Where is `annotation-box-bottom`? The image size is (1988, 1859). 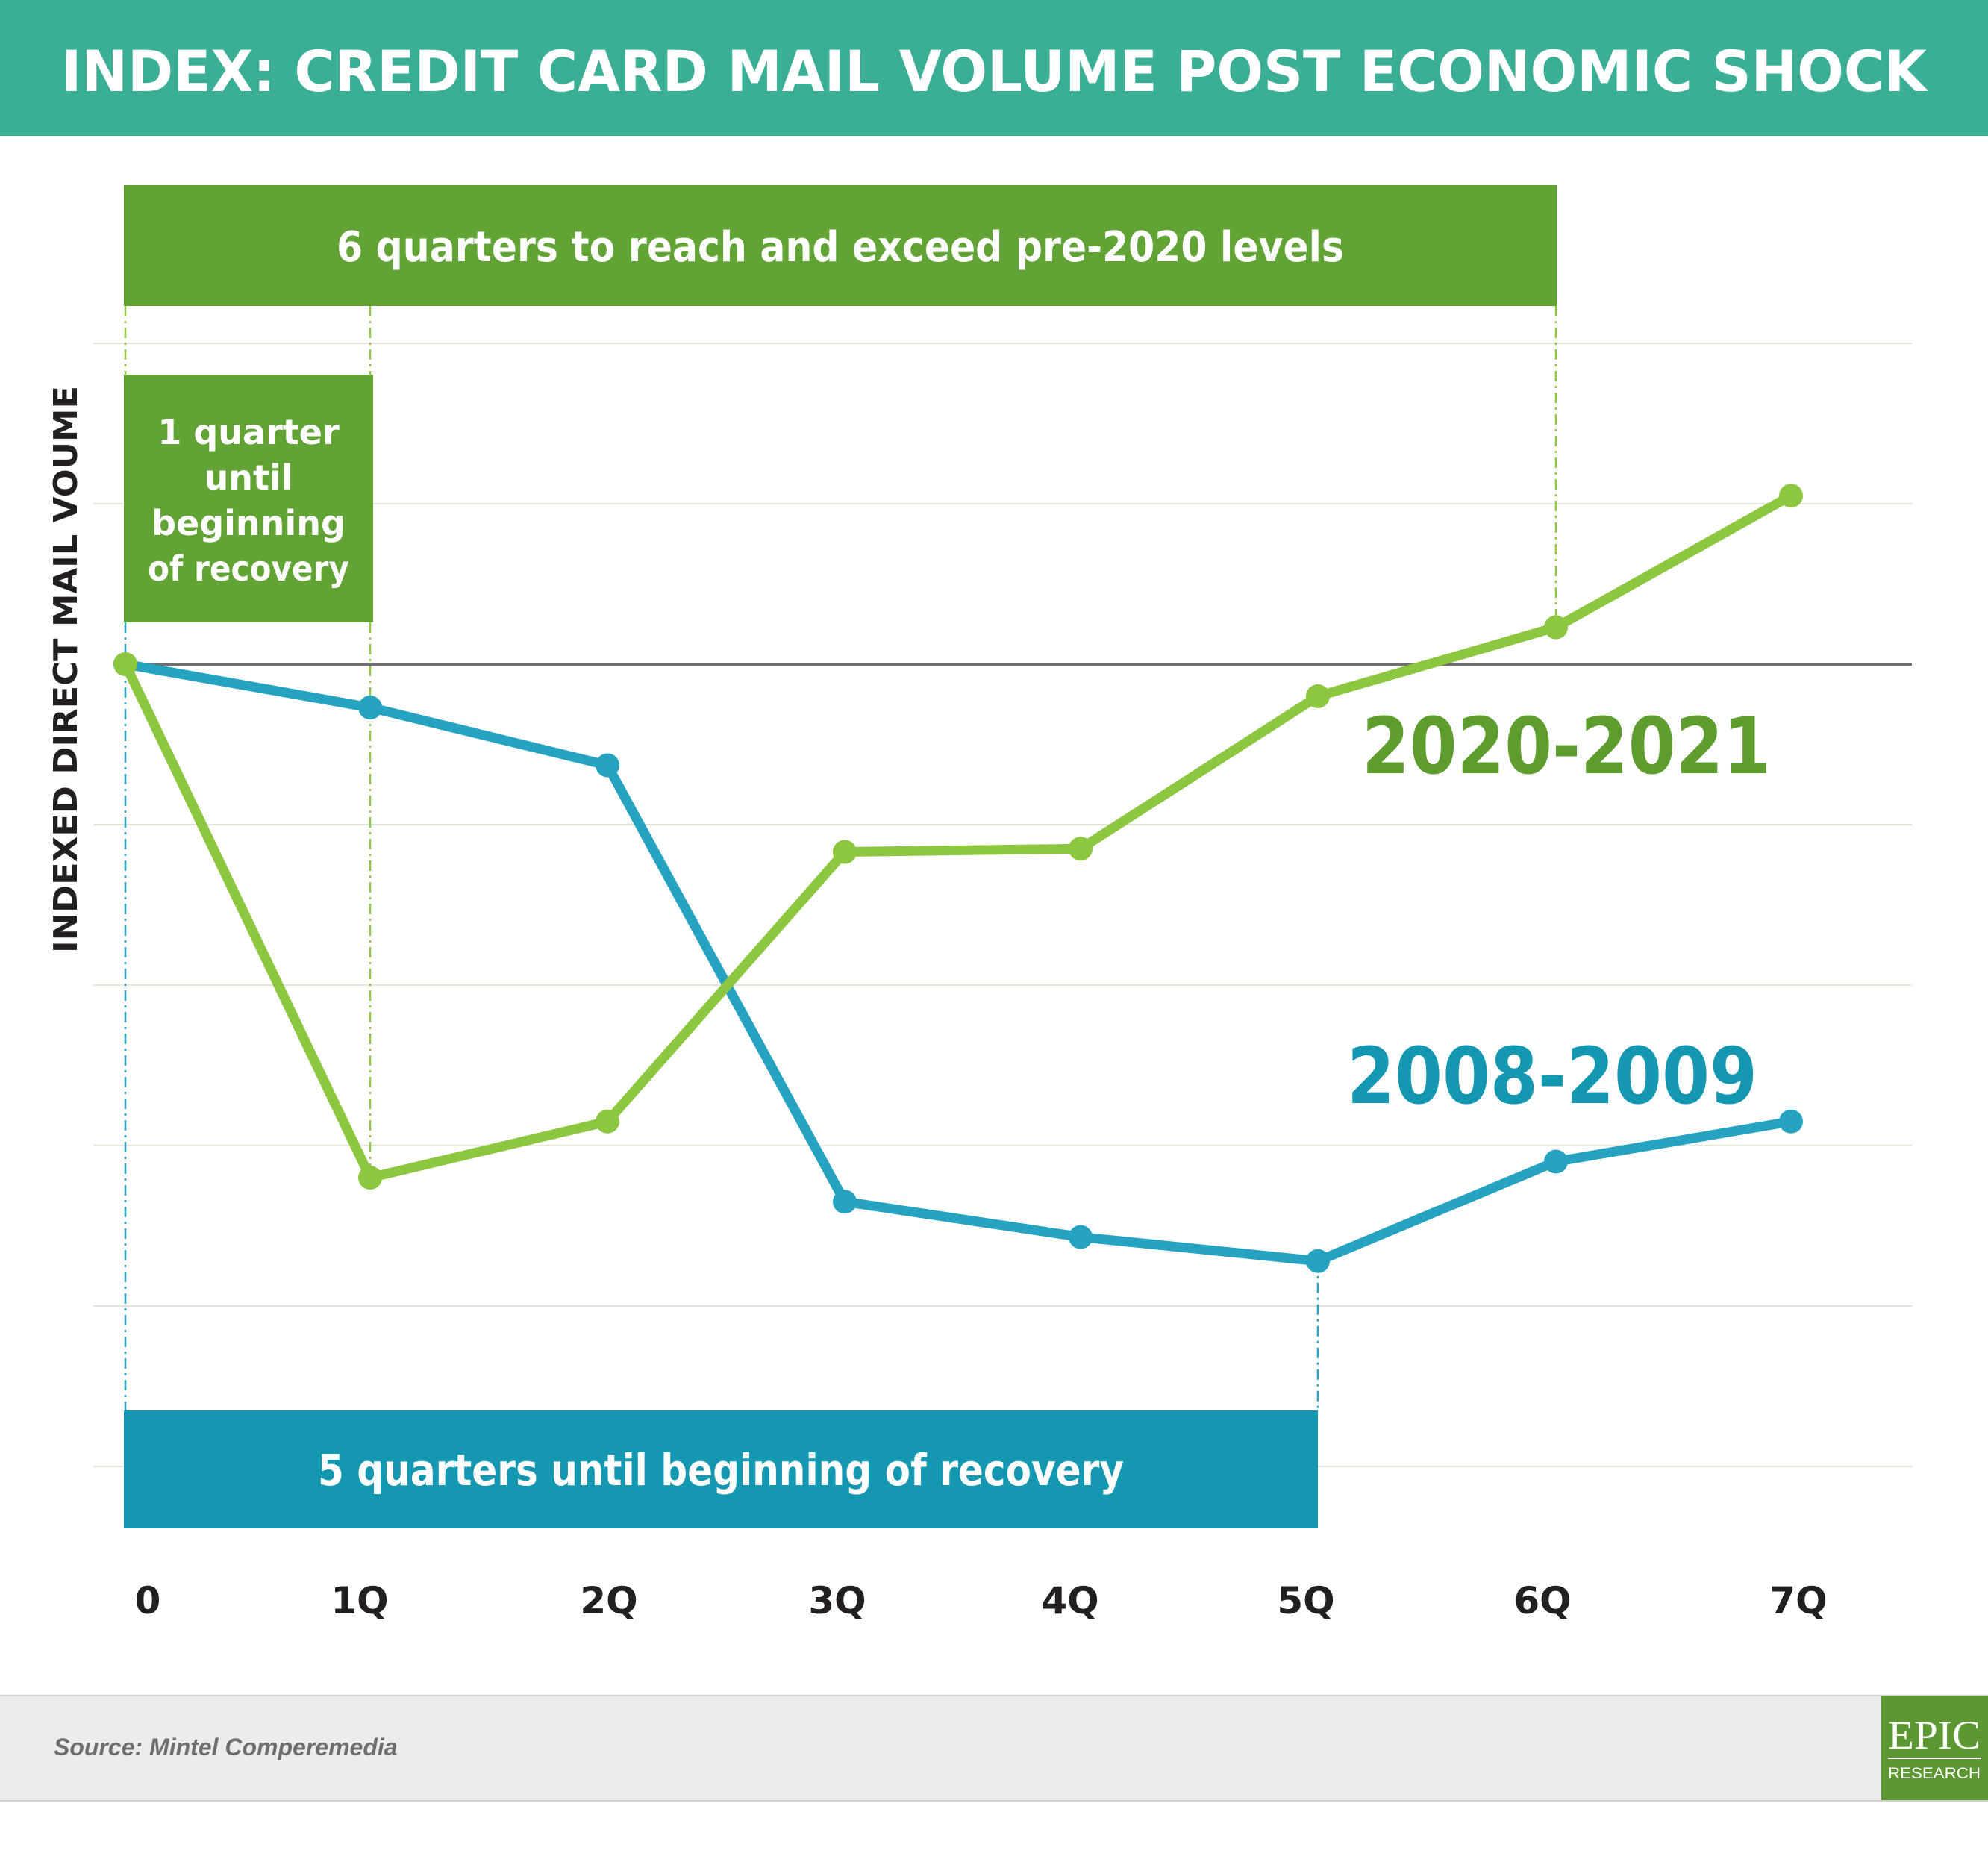 annotation-box-bottom is located at coordinates (721, 1469).